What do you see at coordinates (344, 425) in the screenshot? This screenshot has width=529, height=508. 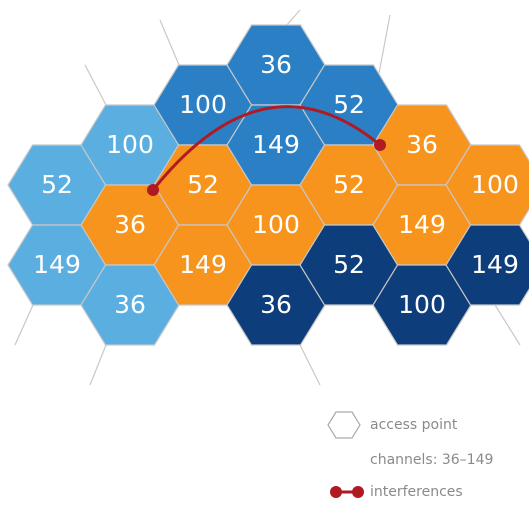 I see `legend-hex` at bounding box center [344, 425].